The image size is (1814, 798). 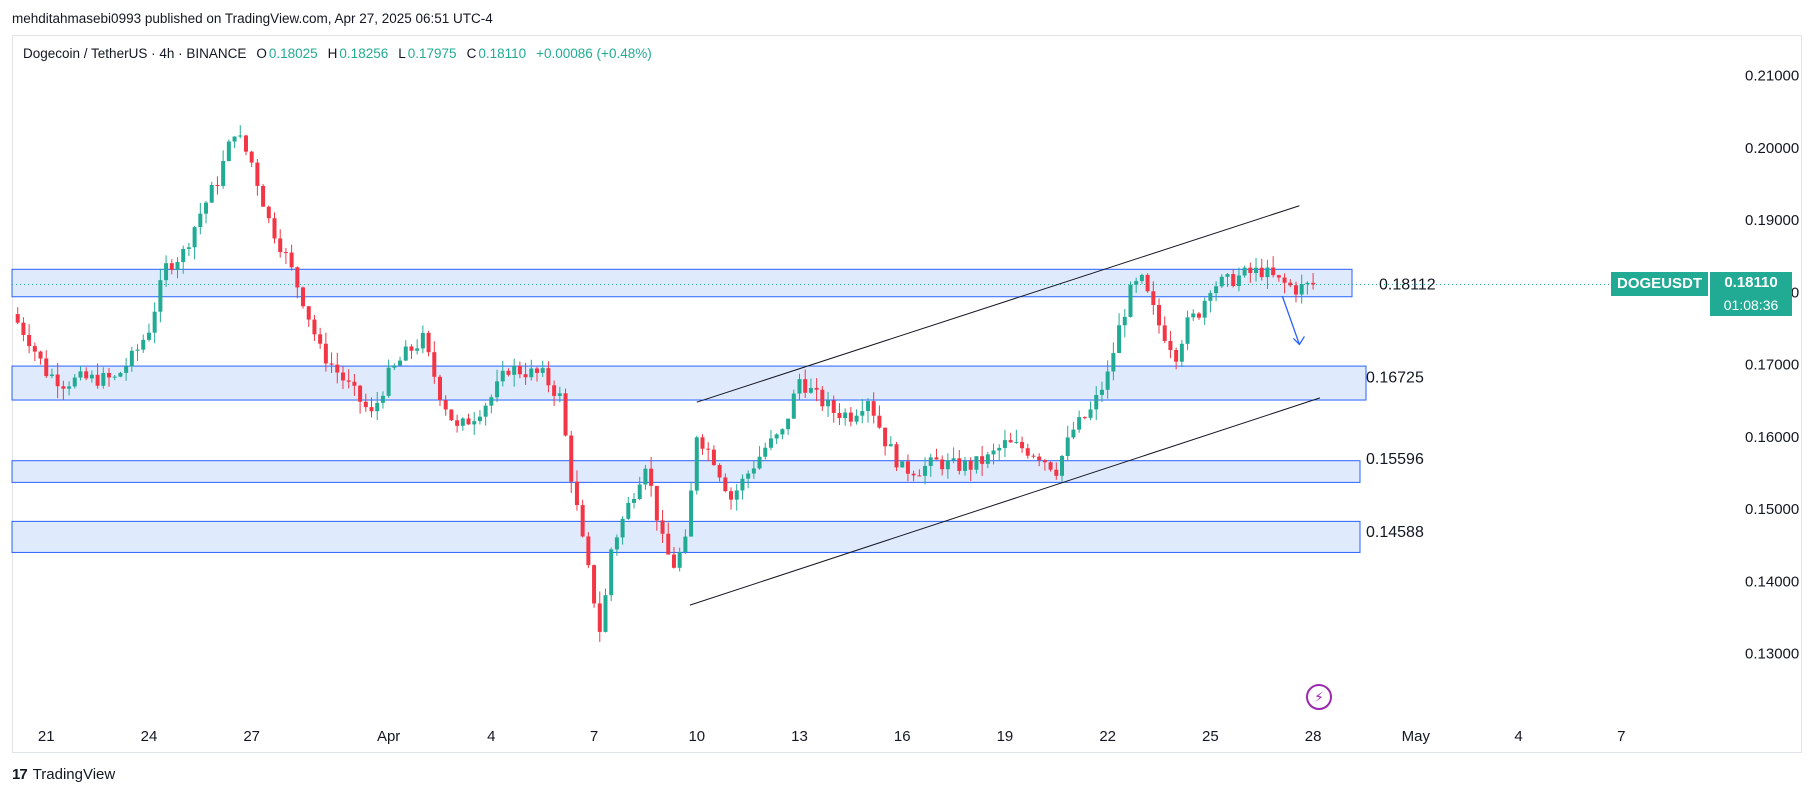 I want to click on x-axis-tick-label: 19, so click(x=1005, y=736).